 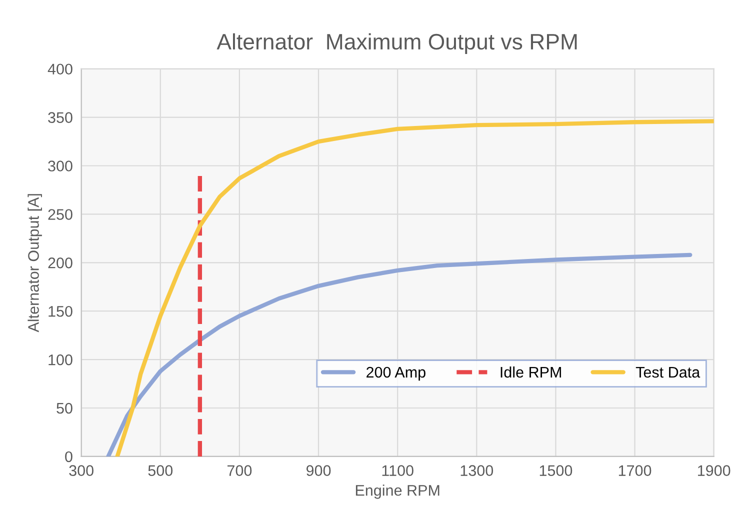 I want to click on y-tick-label: 300, so click(x=60, y=166).